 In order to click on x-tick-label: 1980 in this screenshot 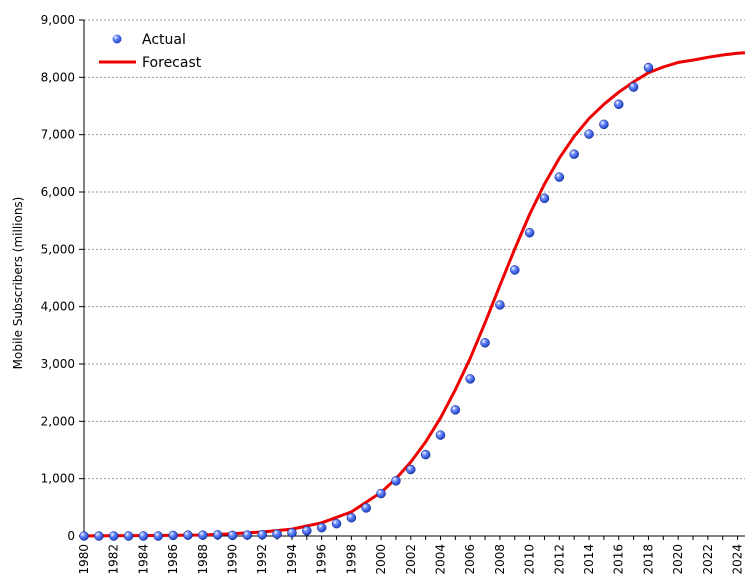, I will do `click(84, 559)`.